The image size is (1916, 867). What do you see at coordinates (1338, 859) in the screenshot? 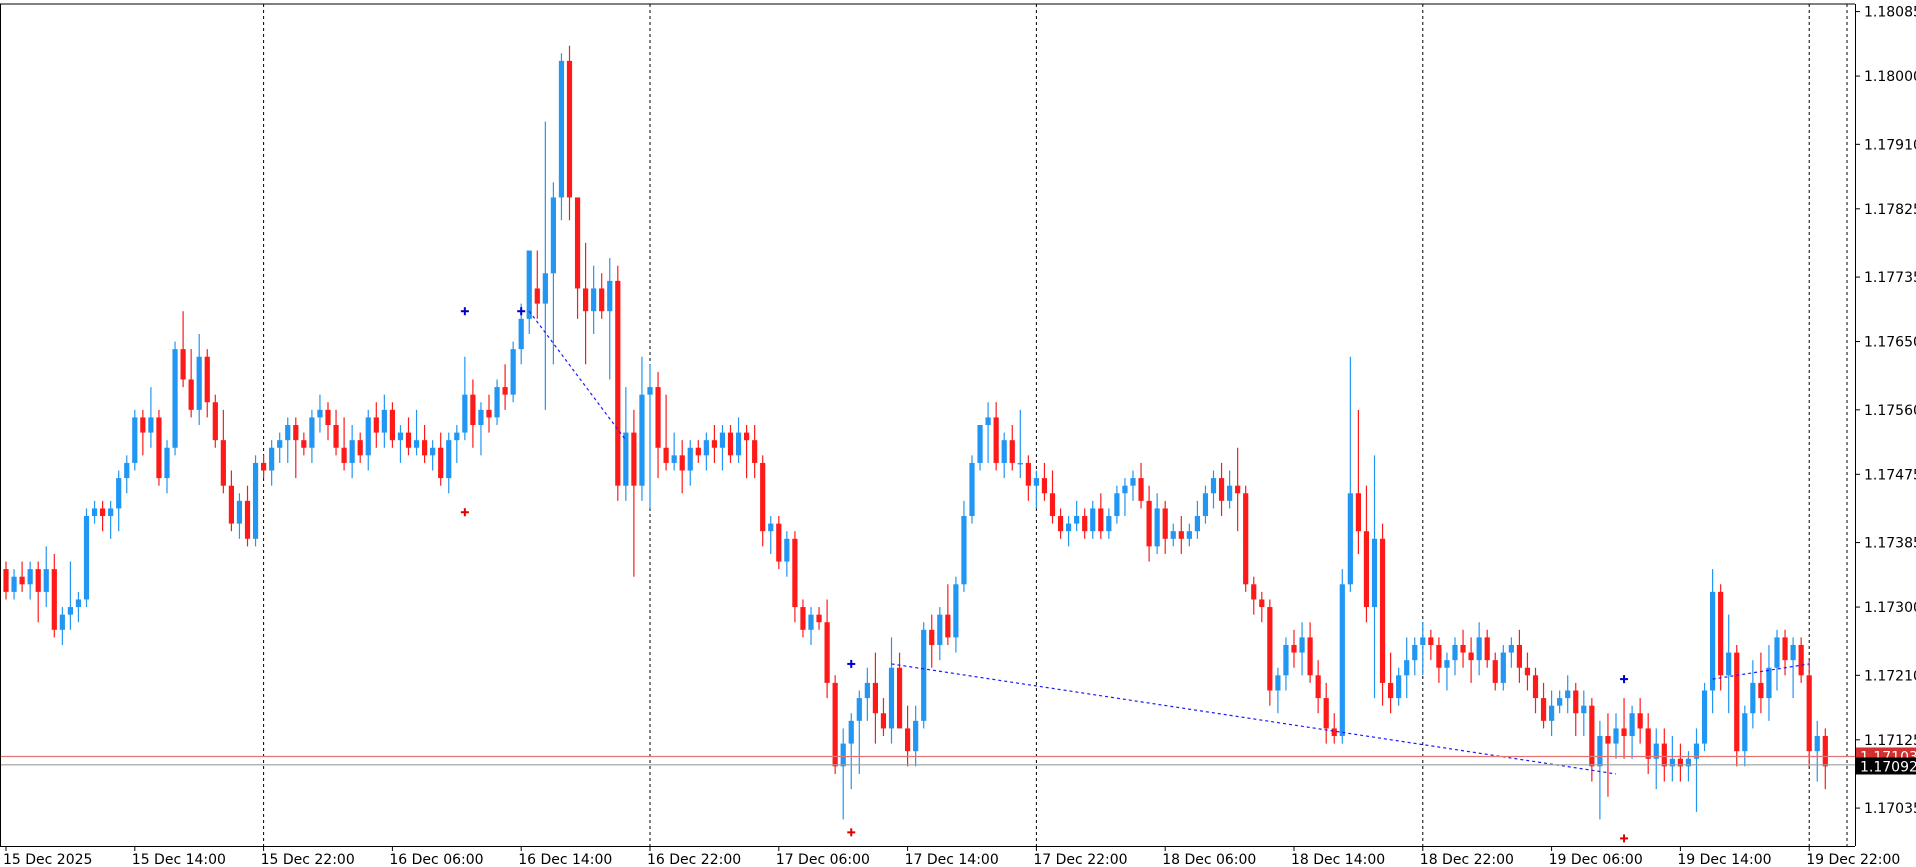
I see `time-tick-label: 18 Dec 14:00` at bounding box center [1338, 859].